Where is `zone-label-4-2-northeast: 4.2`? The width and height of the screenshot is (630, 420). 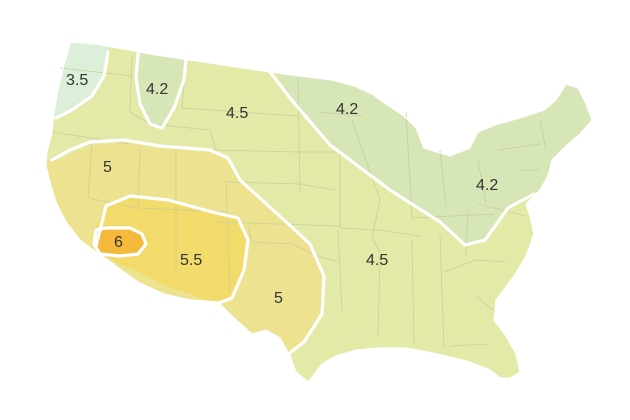 zone-label-4-2-northeast: 4.2 is located at coordinates (487, 185).